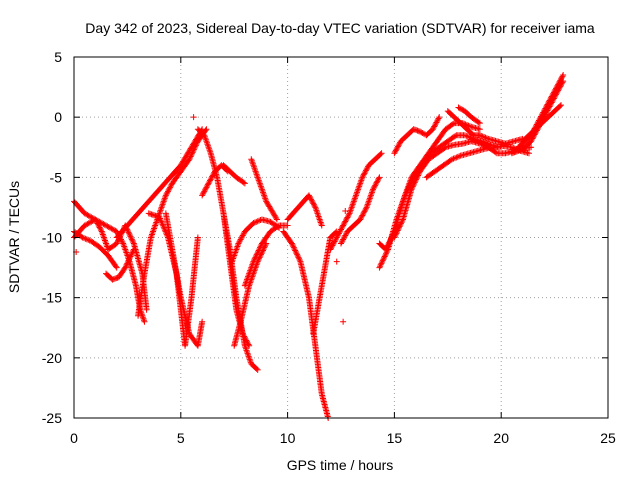 The width and height of the screenshot is (640, 480). I want to click on x-tick-label: 15, so click(395, 438).